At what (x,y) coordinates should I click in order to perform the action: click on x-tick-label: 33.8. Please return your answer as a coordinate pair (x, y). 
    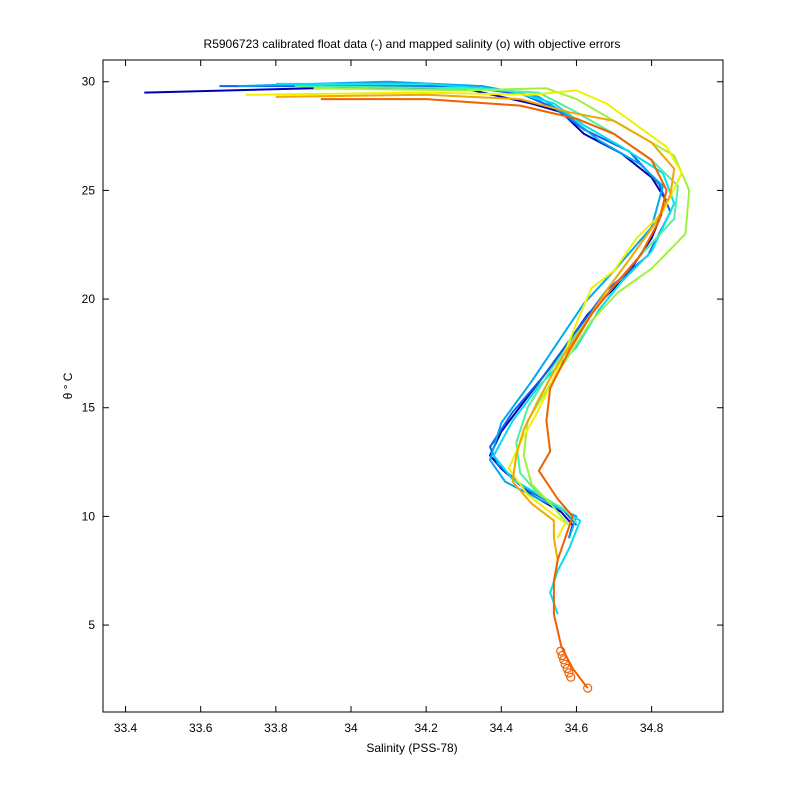
    Looking at the image, I should click on (276, 728).